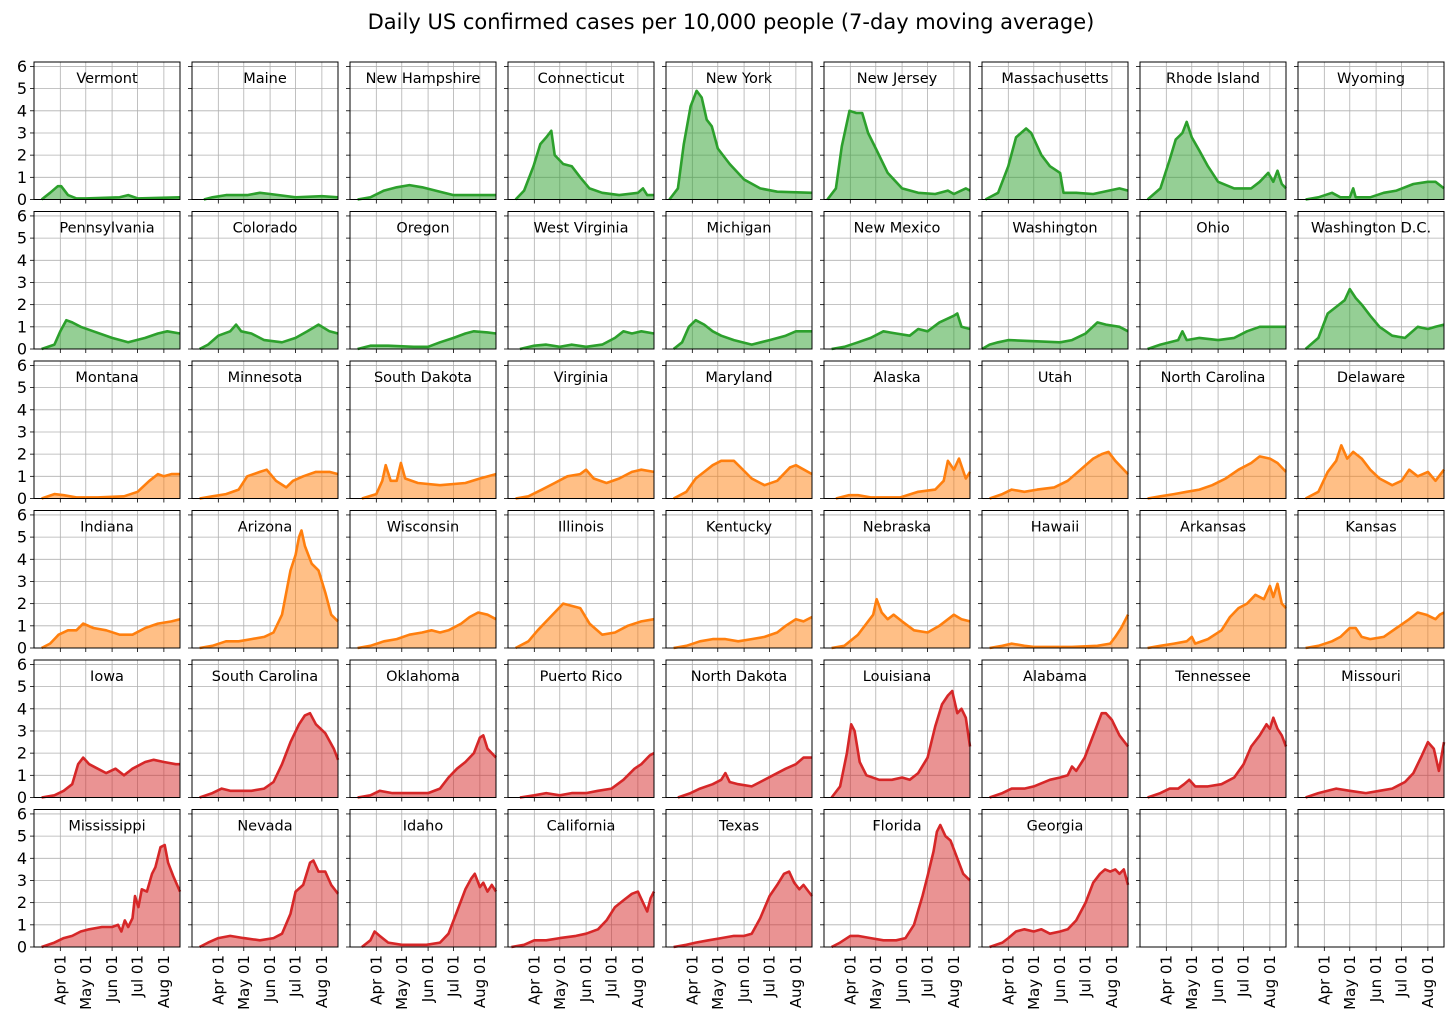 The width and height of the screenshot is (1453, 1032). What do you see at coordinates (423, 528) in the screenshot?
I see `panel-title: Wisconsin` at bounding box center [423, 528].